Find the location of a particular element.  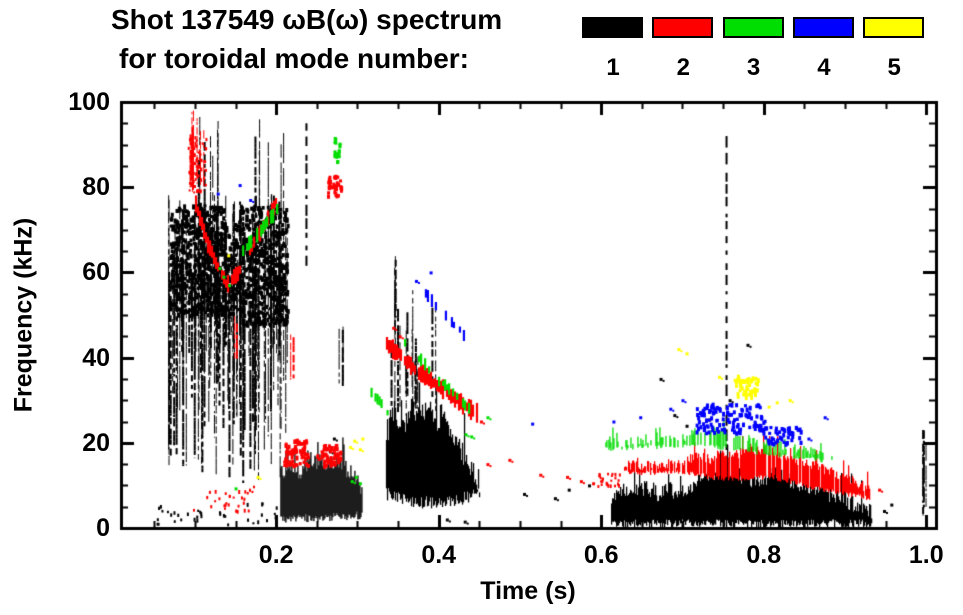

legend-label-mode-2: 2 is located at coordinates (683, 67).